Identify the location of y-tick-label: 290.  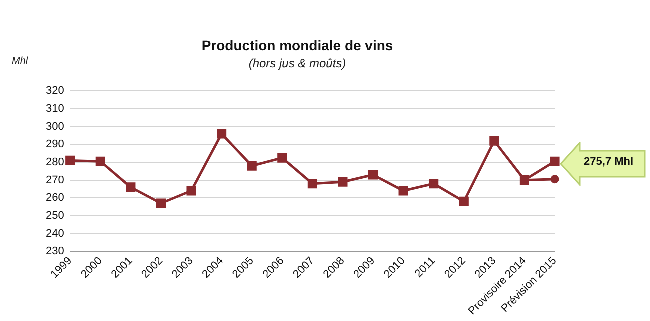
(55, 144).